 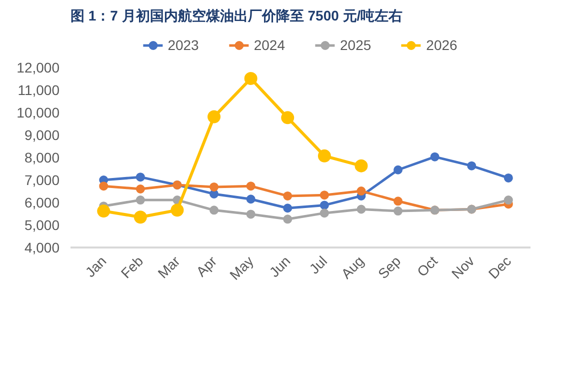 I want to click on x-tick-label: Jun, so click(x=280, y=266).